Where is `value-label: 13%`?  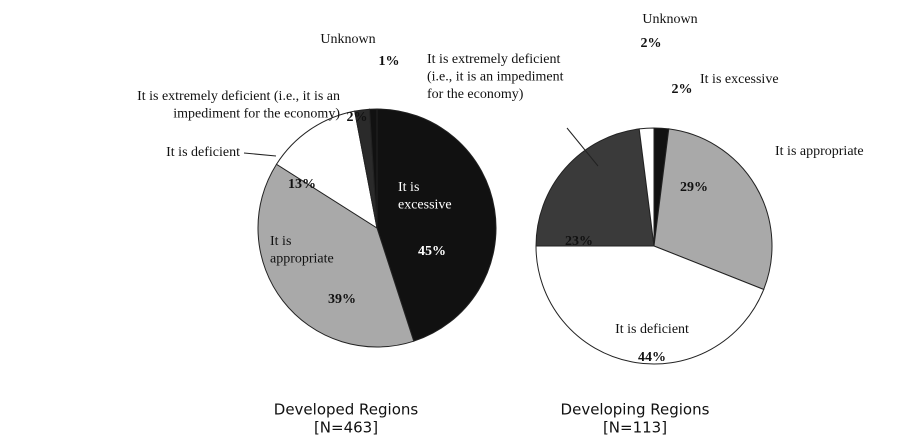
value-label: 13% is located at coordinates (302, 184).